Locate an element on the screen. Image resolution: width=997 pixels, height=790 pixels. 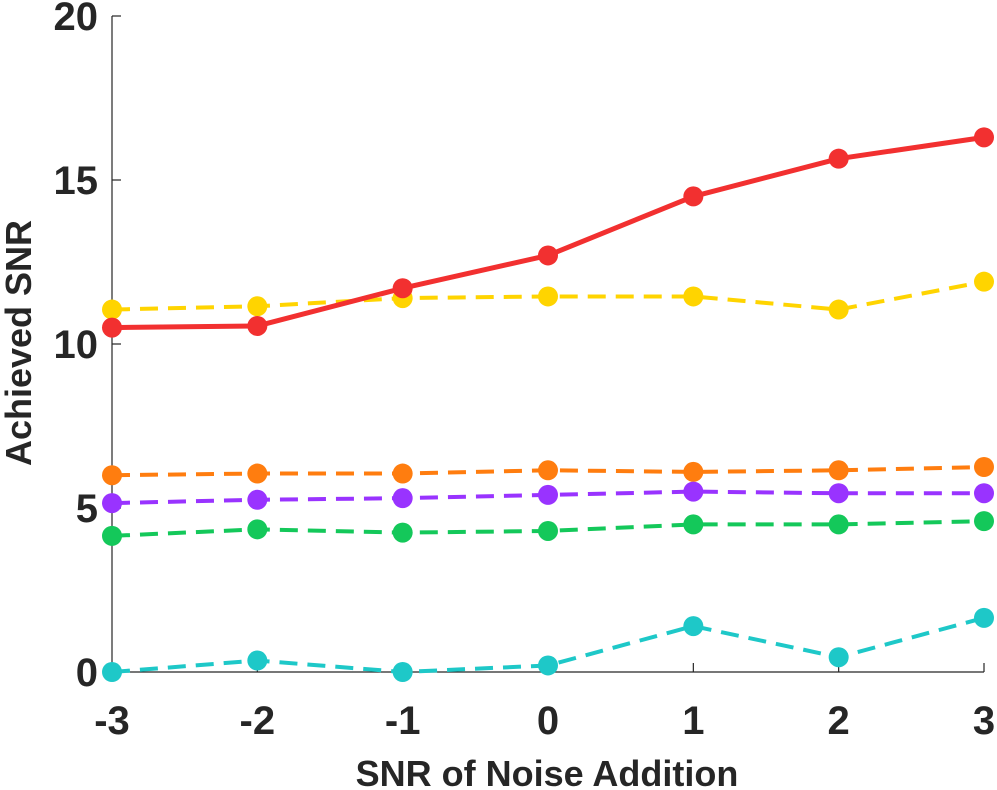
x-tick-label: 3 is located at coordinates (984, 721).